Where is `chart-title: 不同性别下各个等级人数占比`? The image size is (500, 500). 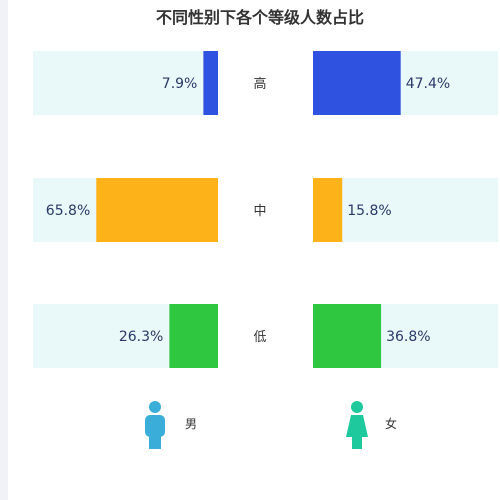 chart-title: 不同性别下各个等级人数占比 is located at coordinates (259, 17).